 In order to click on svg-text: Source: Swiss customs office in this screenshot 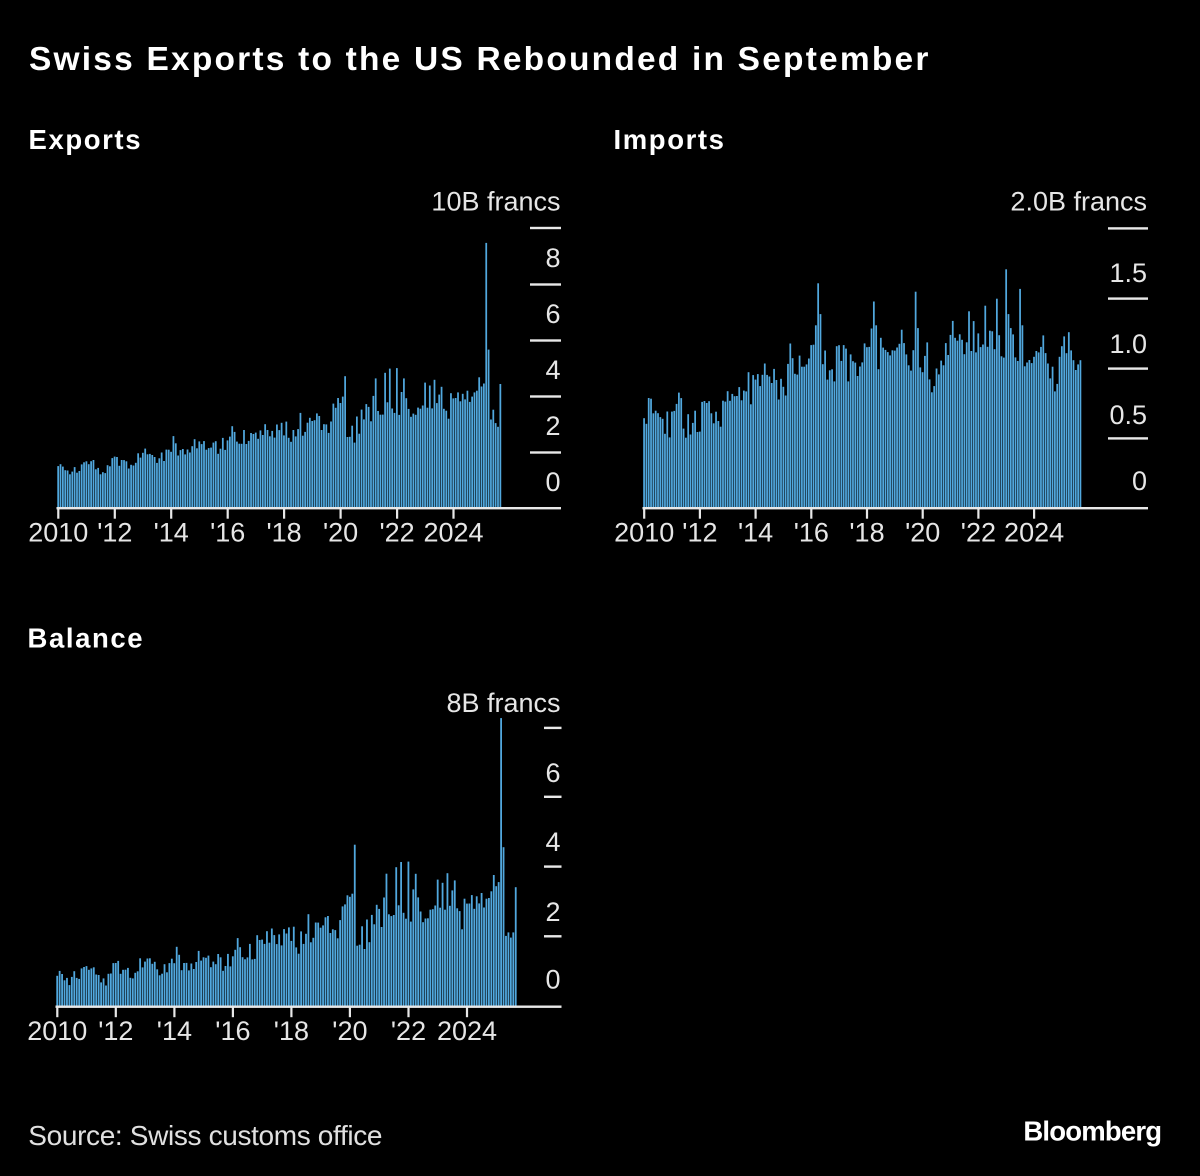, I will do `click(205, 1135)`.